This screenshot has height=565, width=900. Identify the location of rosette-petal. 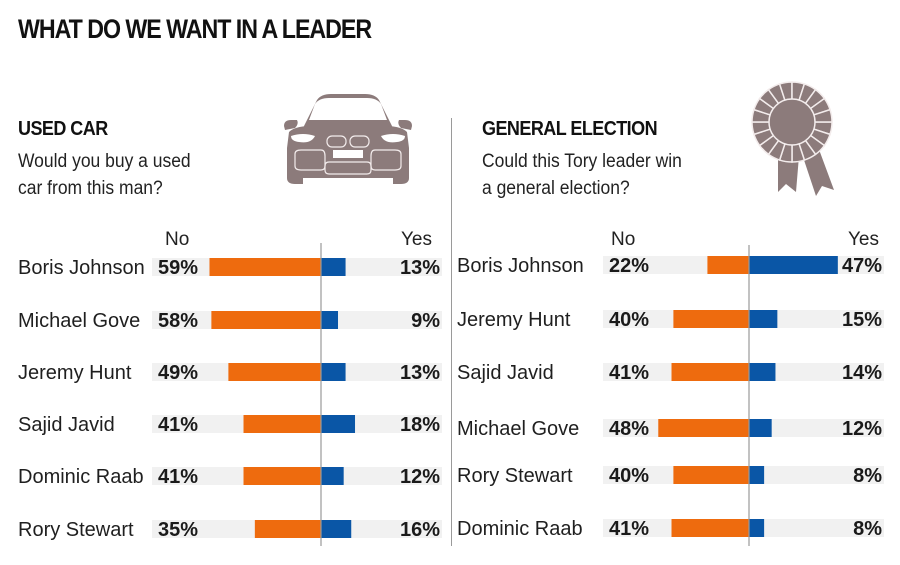
(822, 115).